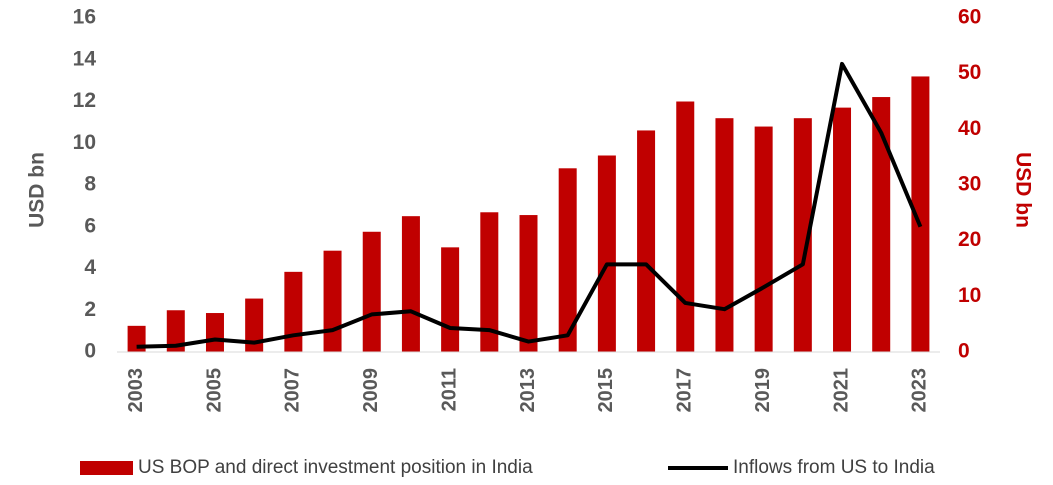 The width and height of the screenshot is (1053, 485). What do you see at coordinates (293, 390) in the screenshot?
I see `x-tick-label: 2007` at bounding box center [293, 390].